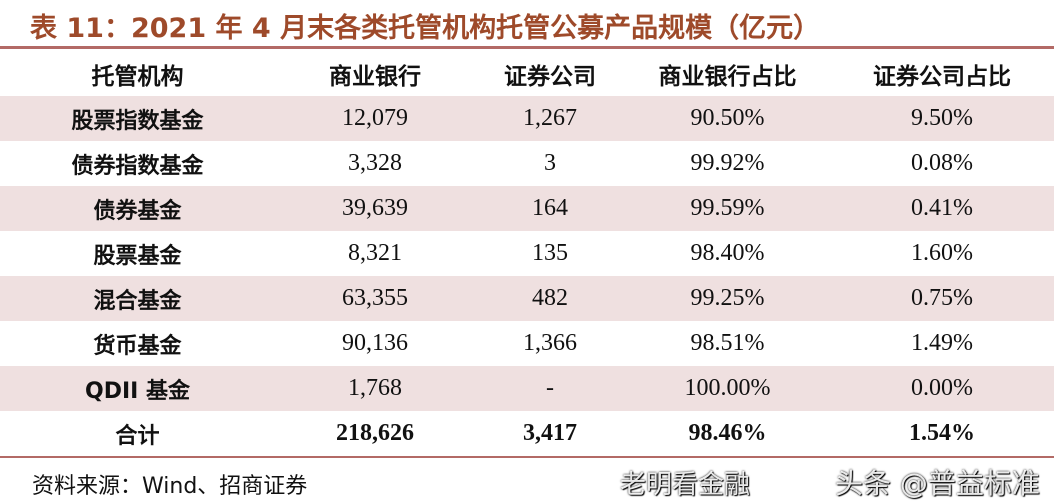  I want to click on row-label: 债券指数基金, so click(137, 166).